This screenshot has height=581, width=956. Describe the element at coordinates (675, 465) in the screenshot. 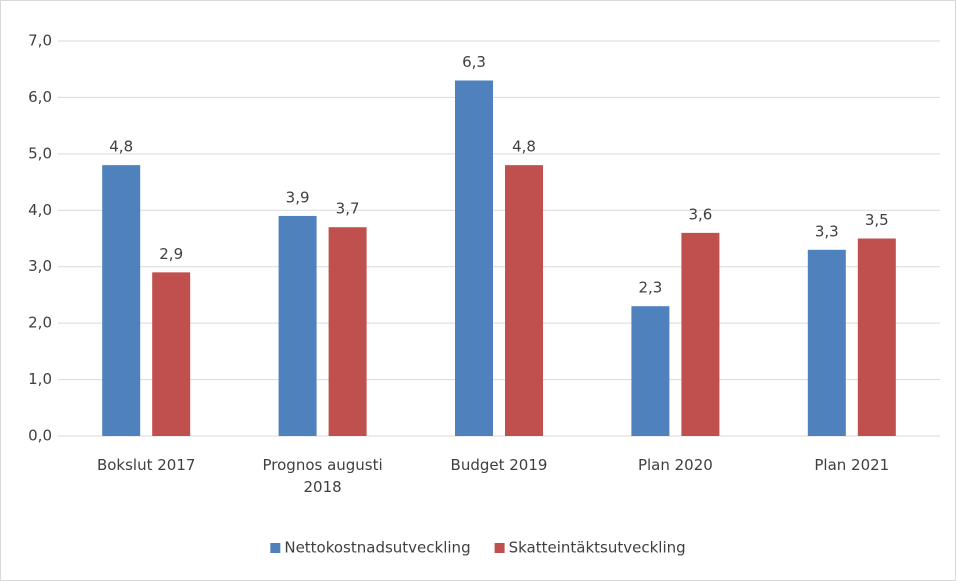

I see `x-tick-label: Plan 2020` at that location.